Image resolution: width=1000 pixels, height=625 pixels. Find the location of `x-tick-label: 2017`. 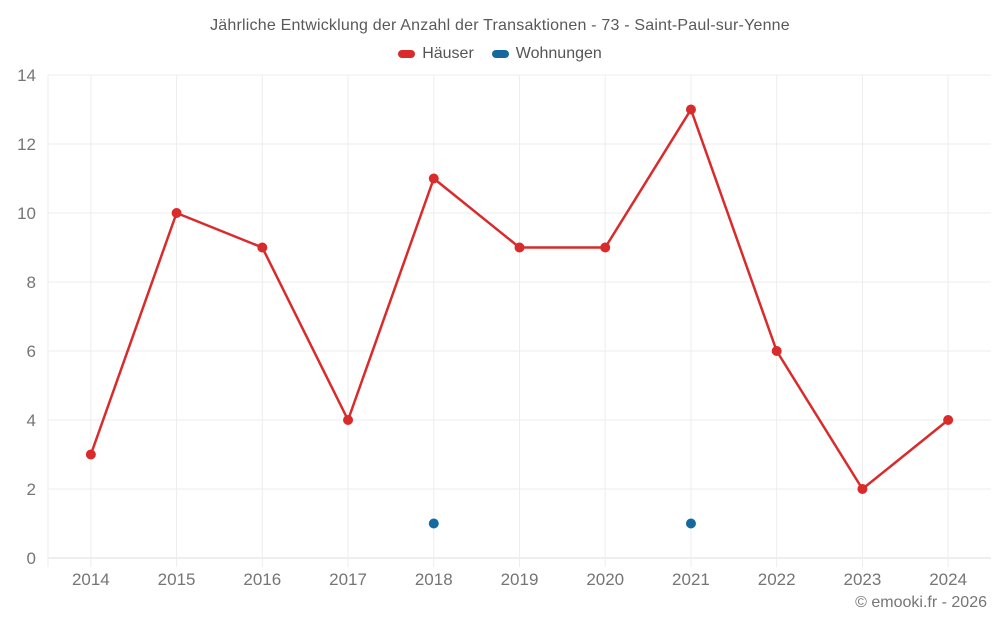

x-tick-label: 2017 is located at coordinates (348, 579).